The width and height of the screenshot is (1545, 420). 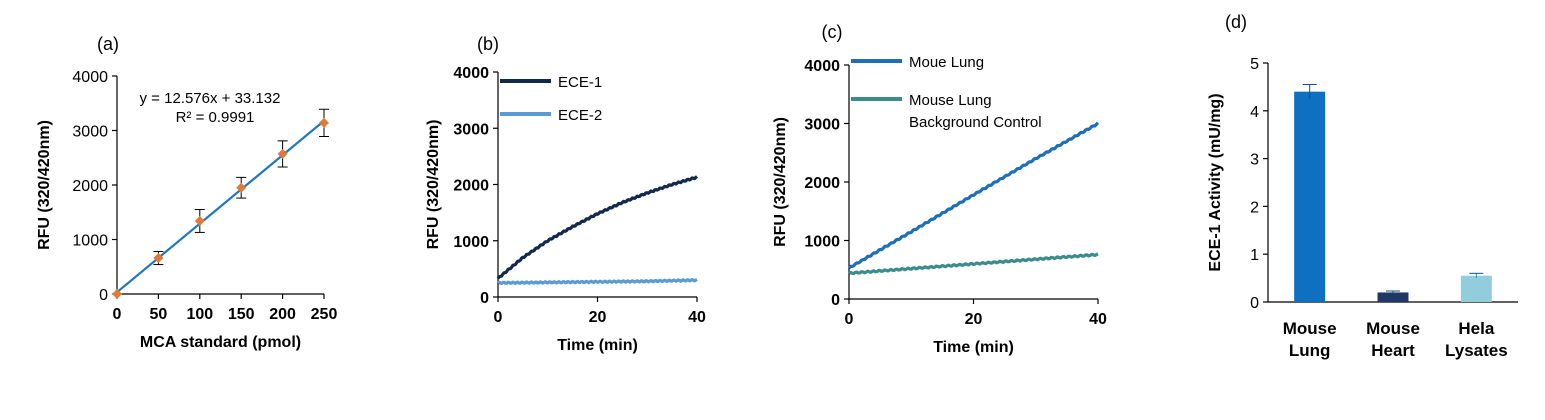 I want to click on x-axis-title: MCA standard (pmol), so click(x=220, y=342).